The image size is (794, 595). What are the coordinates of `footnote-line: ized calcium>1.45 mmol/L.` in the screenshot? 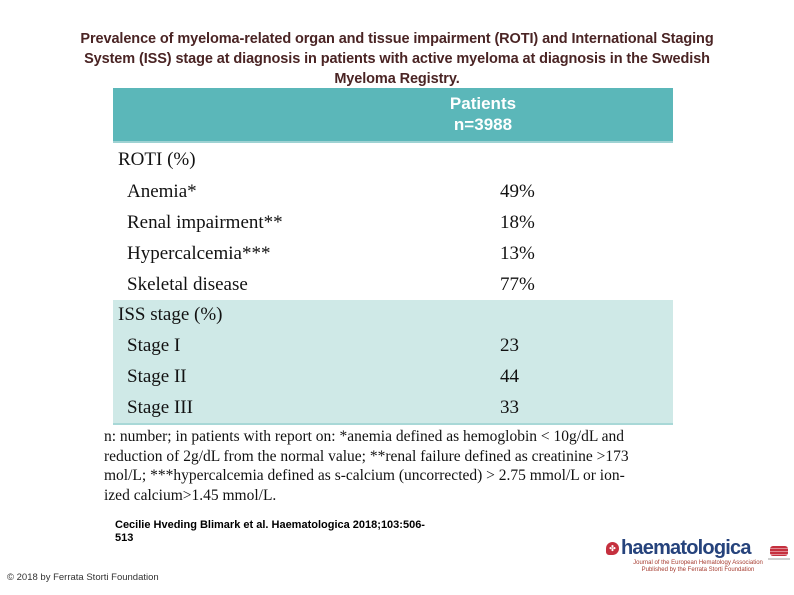 It's located at (190, 495).